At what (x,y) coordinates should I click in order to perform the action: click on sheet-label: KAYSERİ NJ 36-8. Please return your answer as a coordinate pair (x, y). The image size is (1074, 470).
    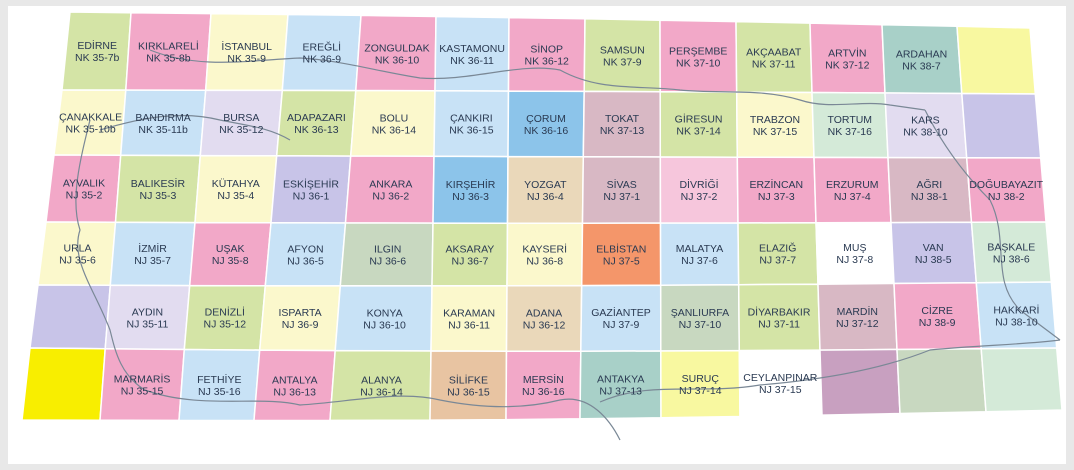
    Looking at the image, I should click on (544, 254).